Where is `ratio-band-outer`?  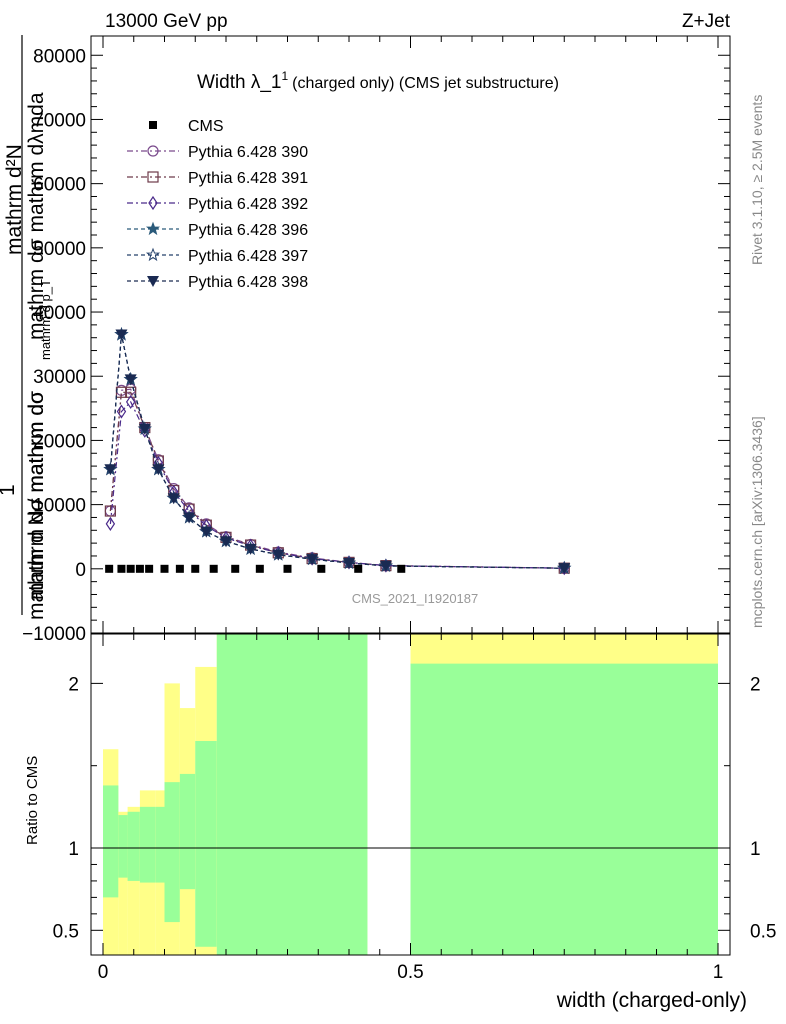 ratio-band-outer is located at coordinates (123, 883).